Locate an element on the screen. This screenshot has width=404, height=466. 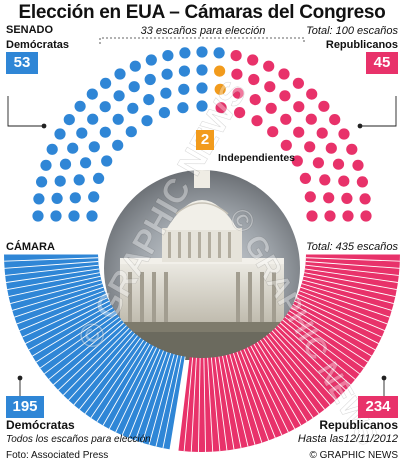
house-section-label: CÁMARA is located at coordinates (30, 247).